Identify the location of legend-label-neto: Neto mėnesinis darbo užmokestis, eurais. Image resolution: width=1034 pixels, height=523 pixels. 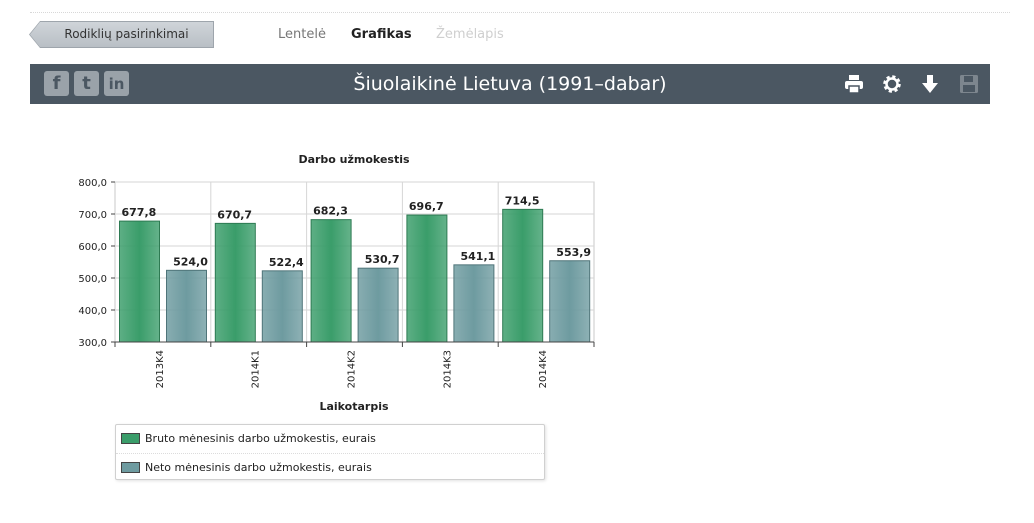
(258, 467).